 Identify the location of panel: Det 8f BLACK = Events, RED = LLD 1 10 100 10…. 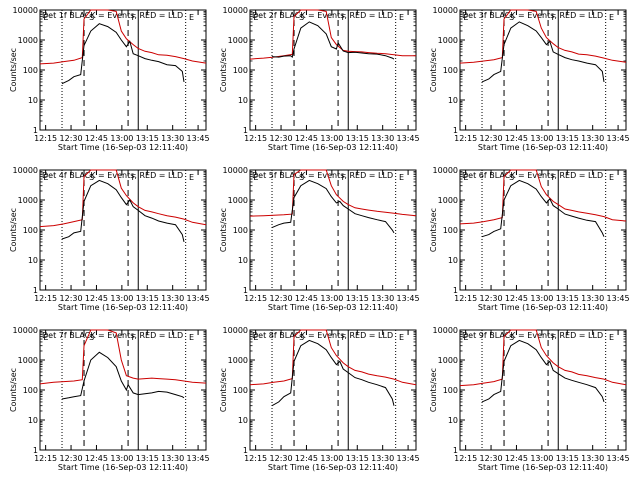
(319, 399).